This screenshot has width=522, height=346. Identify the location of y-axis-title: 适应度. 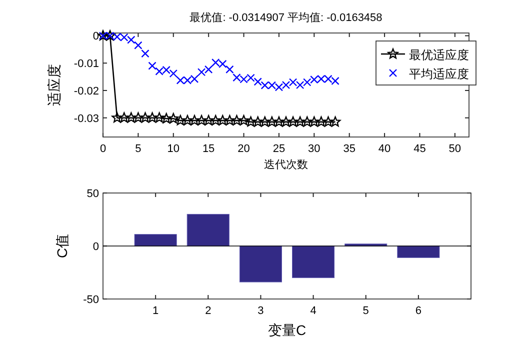
(54, 85).